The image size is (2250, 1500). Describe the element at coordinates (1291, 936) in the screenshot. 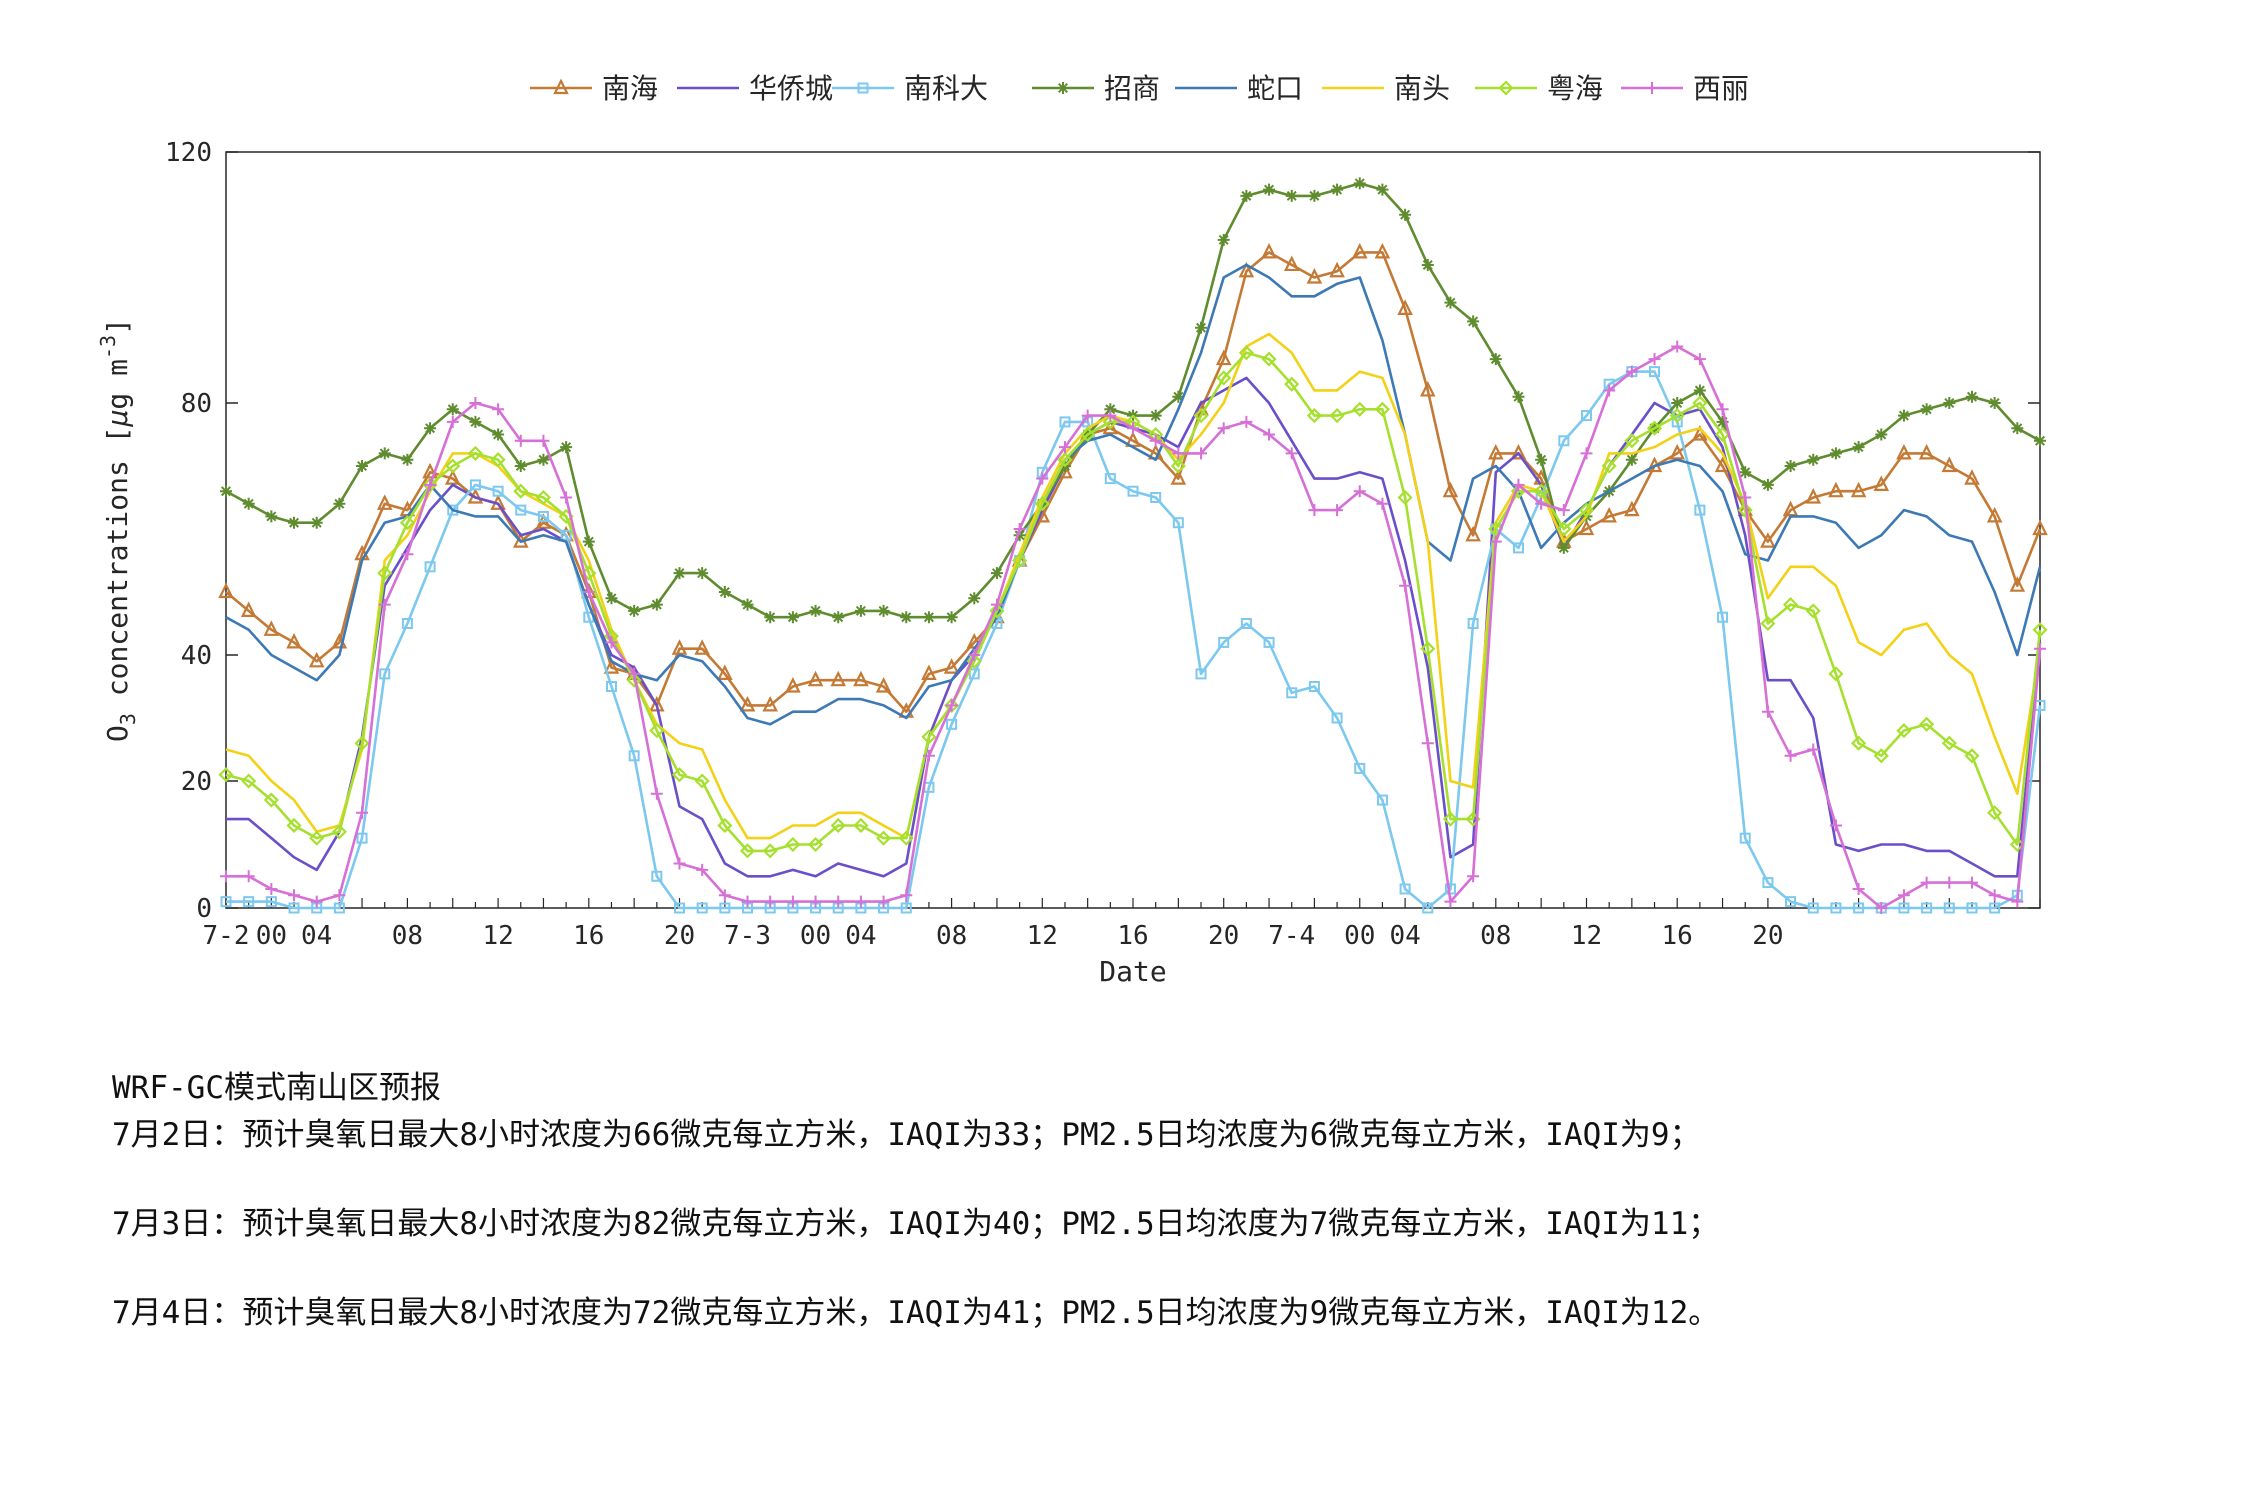

I see `x-tick-label: 7-4` at that location.